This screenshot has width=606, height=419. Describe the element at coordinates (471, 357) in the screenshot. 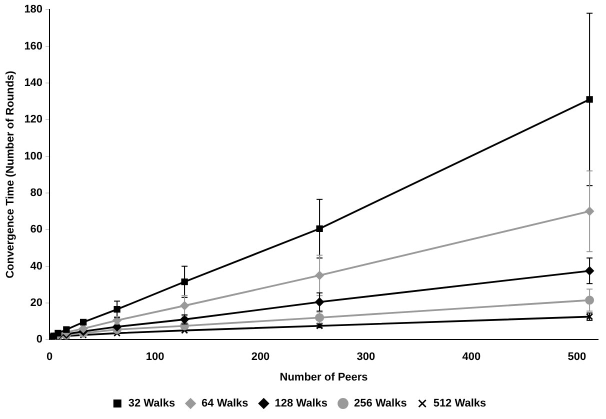

I see `x-tick-label: 400` at that location.